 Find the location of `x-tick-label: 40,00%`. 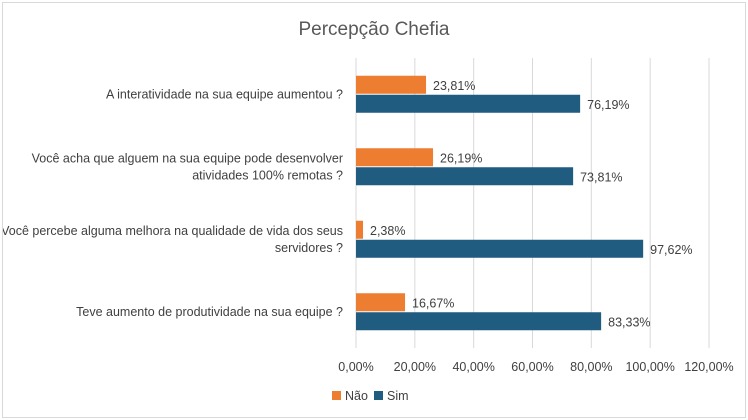

x-tick-label: 40,00% is located at coordinates (473, 367).